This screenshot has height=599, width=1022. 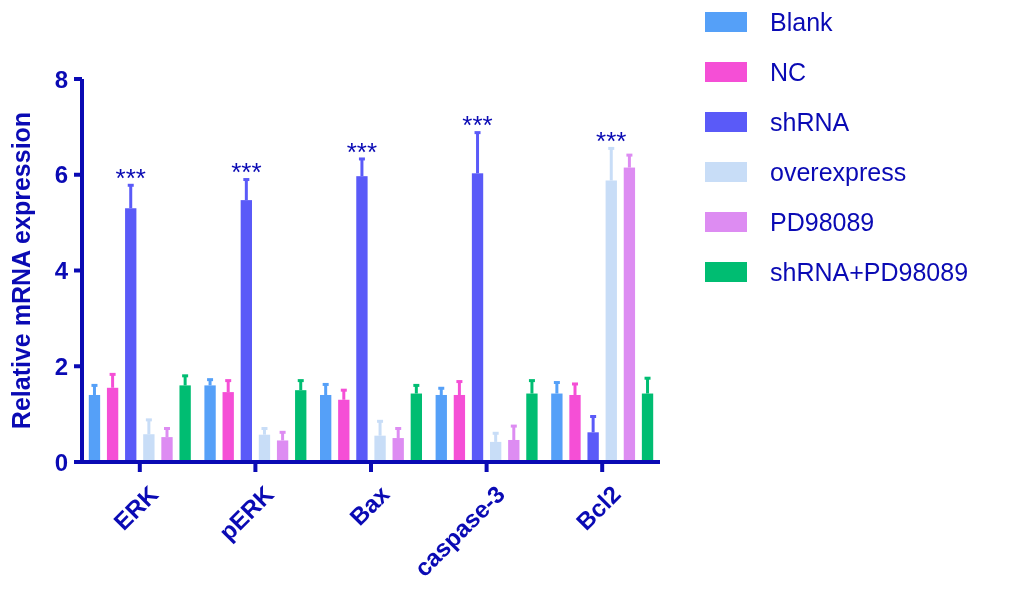 What do you see at coordinates (369, 505) in the screenshot?
I see `x-tick-label: Bax` at bounding box center [369, 505].